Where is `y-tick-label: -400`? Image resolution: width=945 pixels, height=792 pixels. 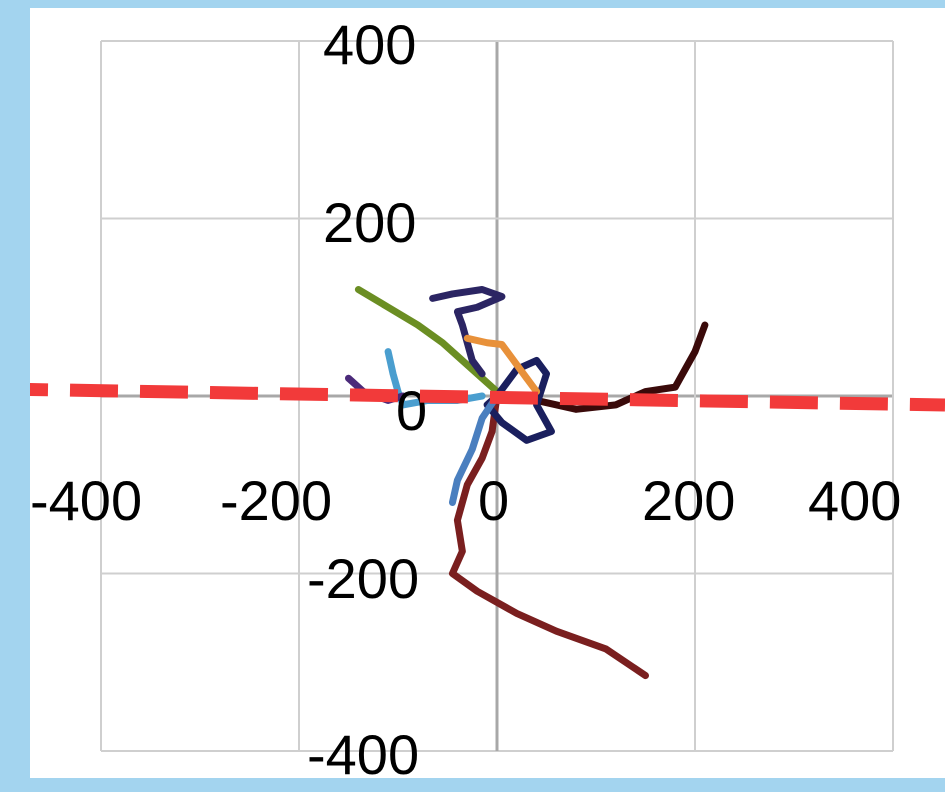 y-tick-label: -400 is located at coordinates (363, 750).